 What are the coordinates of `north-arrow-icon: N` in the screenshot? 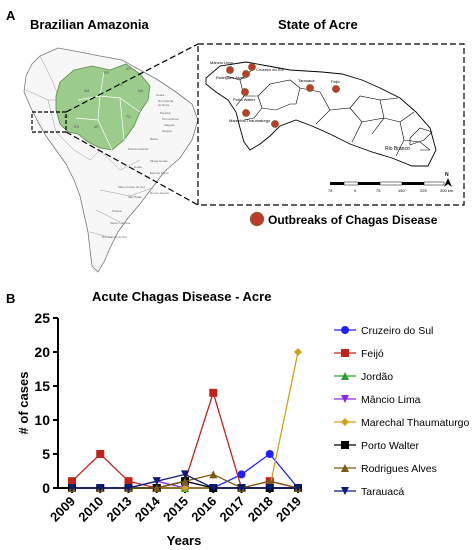 It's located at (448, 179).